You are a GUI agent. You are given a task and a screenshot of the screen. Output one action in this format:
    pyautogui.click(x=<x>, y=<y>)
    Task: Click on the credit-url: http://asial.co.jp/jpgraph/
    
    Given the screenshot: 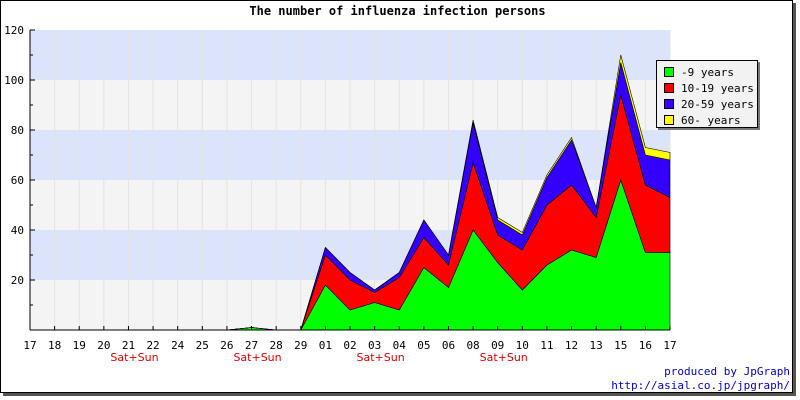 What is the action you would take?
    pyautogui.click(x=700, y=385)
    